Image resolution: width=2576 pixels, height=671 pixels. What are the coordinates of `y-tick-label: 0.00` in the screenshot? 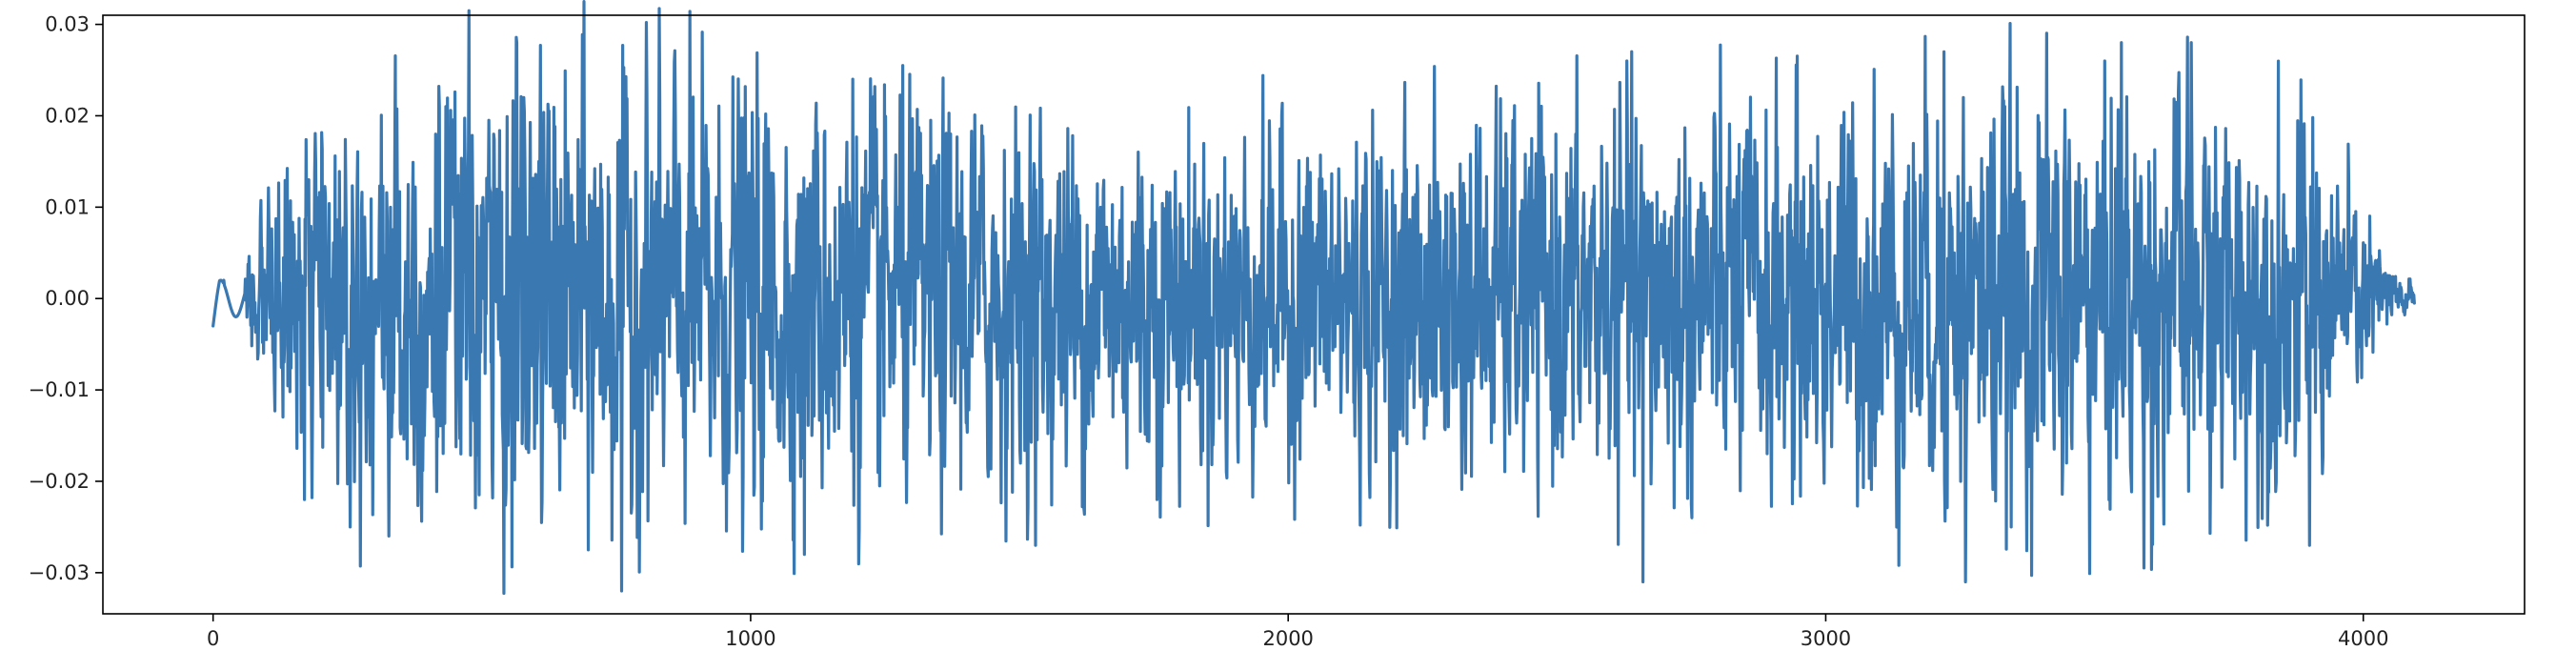 It's located at (68, 298).